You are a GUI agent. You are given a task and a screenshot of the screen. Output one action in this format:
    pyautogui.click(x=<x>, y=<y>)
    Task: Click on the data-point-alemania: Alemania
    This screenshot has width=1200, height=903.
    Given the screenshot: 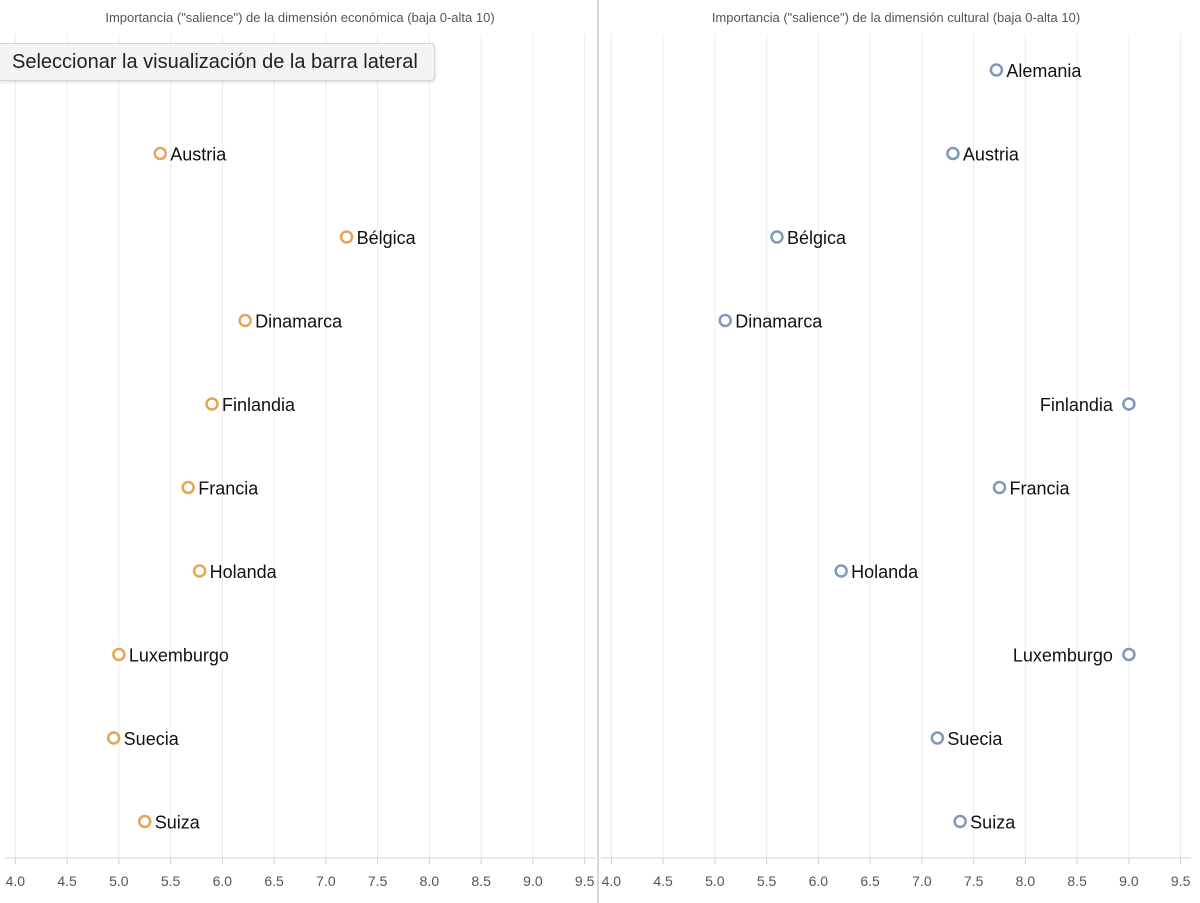 What is the action you would take?
    pyautogui.click(x=1036, y=71)
    